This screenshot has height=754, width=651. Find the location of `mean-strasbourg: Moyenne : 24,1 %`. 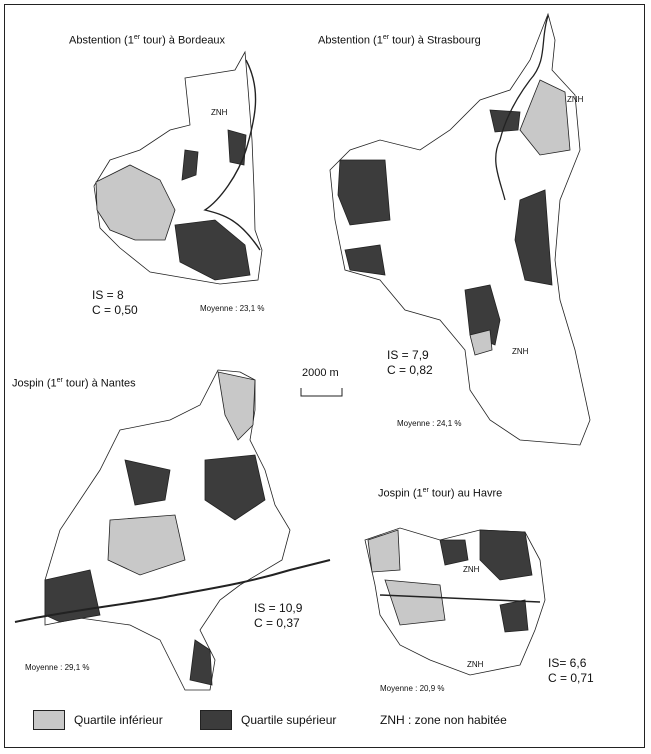

mean-strasbourg: Moyenne : 24,1 % is located at coordinates (429, 423).